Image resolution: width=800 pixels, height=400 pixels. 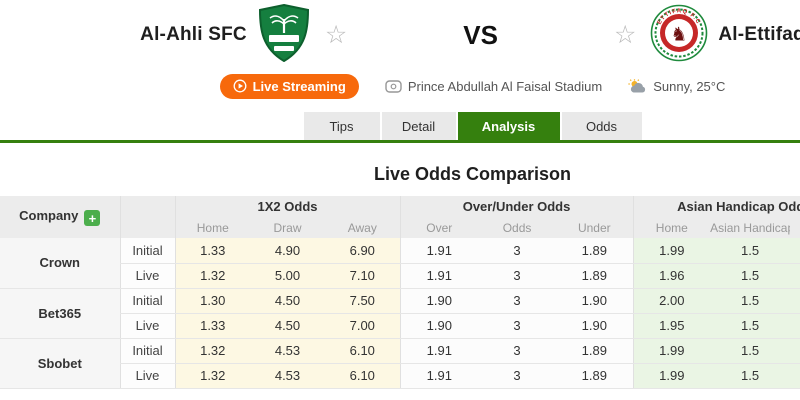 I want to click on sub-header-1x2-draw: Draw, so click(x=287, y=227).